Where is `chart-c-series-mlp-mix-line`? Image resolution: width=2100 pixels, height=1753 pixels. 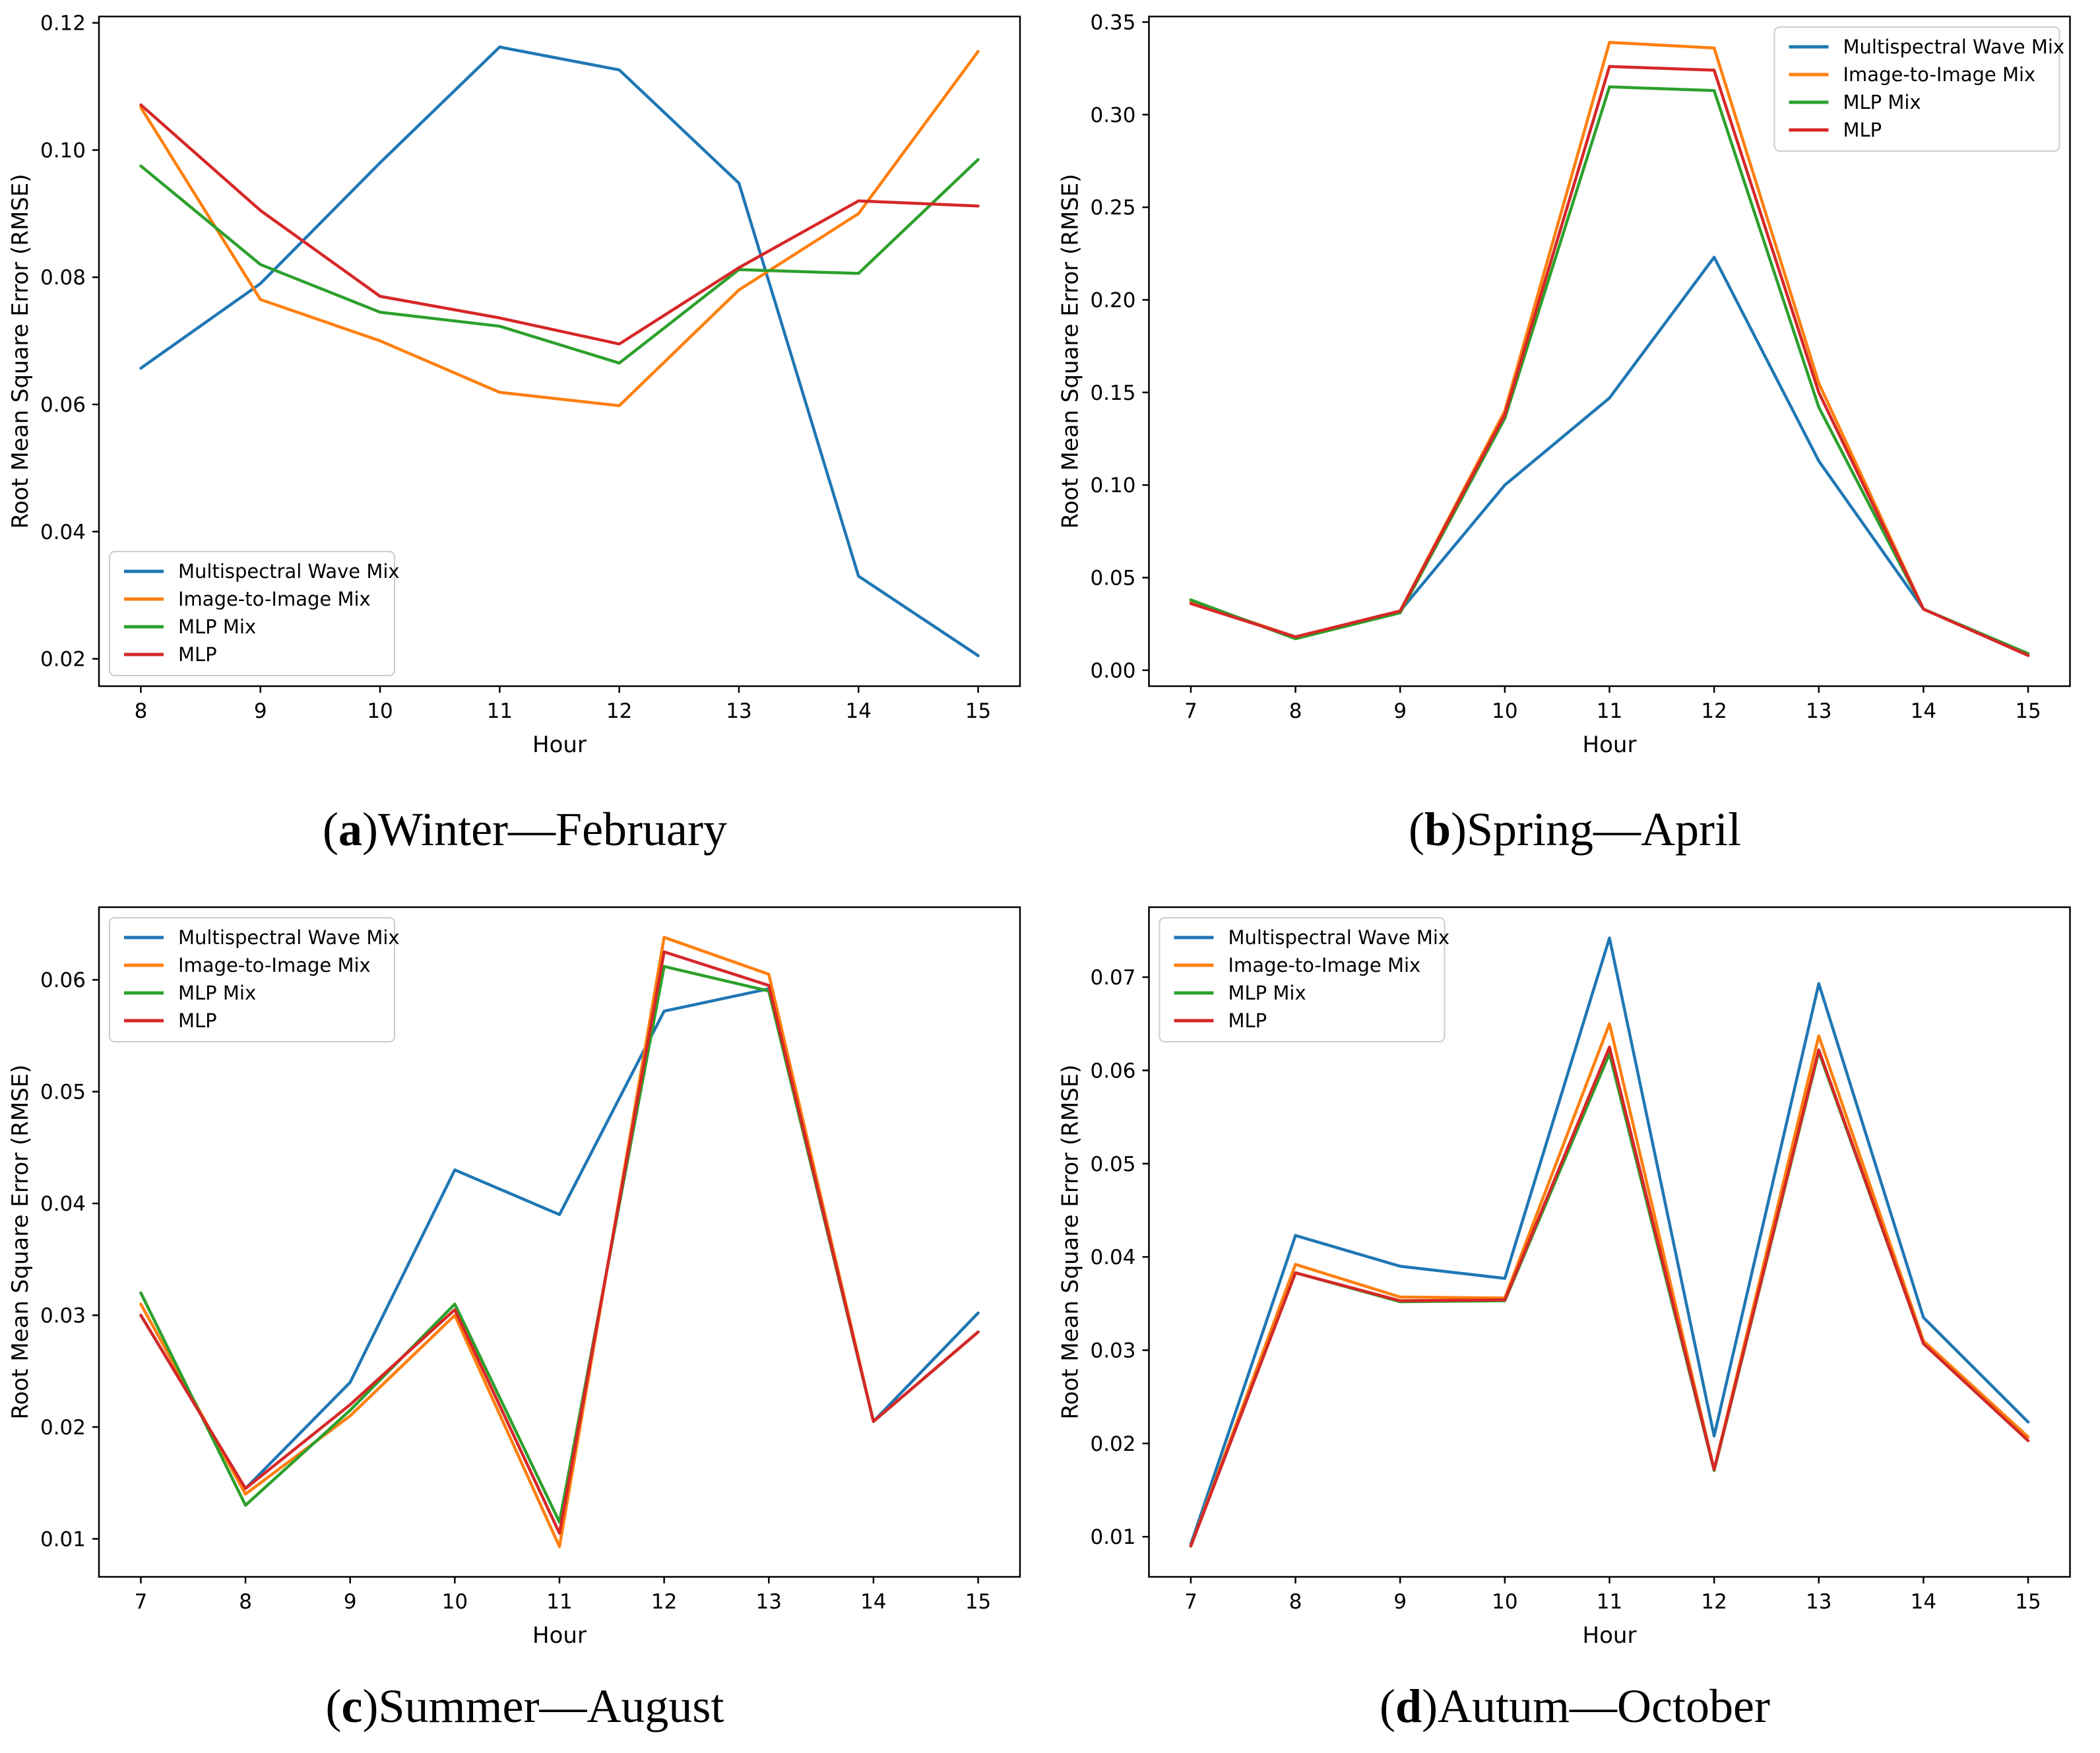 chart-c-series-mlp-mix-line is located at coordinates (560, 1244).